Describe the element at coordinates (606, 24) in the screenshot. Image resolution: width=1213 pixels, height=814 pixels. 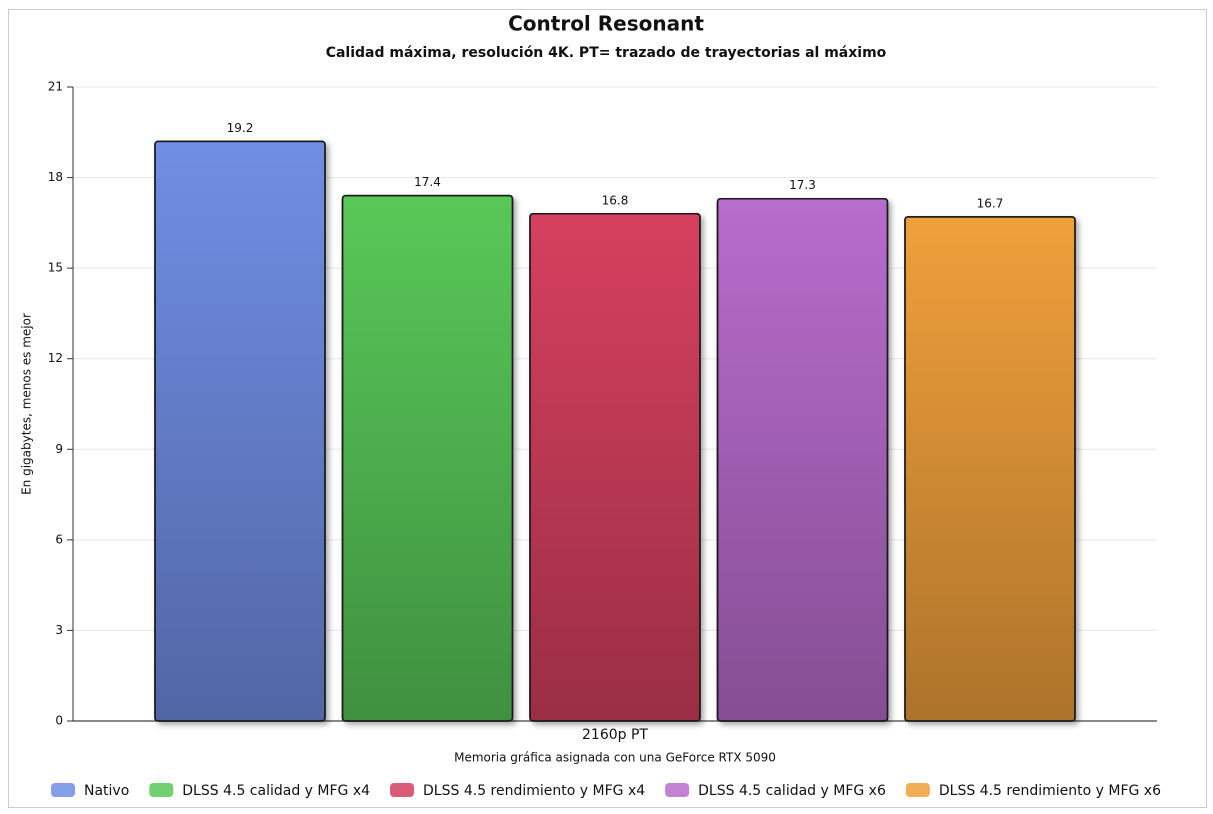
I see `chart-title: Control Resonant` at that location.